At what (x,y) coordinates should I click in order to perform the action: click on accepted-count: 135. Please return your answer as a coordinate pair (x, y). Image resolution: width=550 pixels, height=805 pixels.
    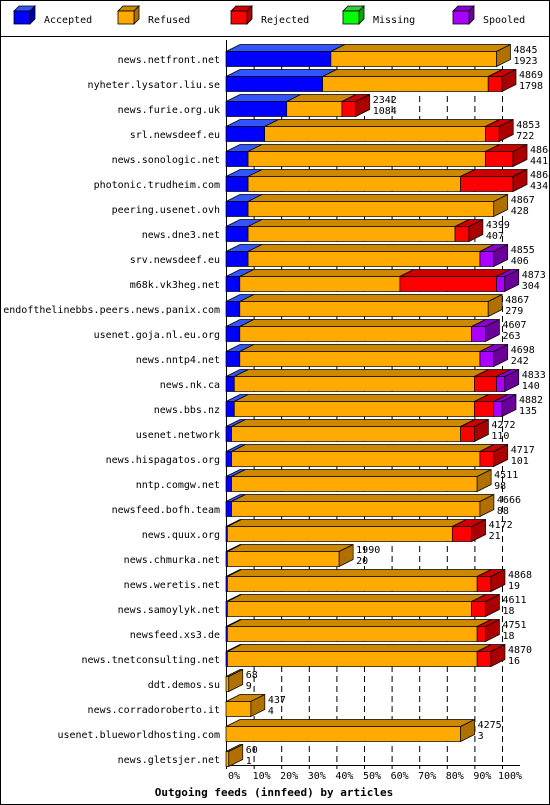
    Looking at the image, I should click on (528, 411).